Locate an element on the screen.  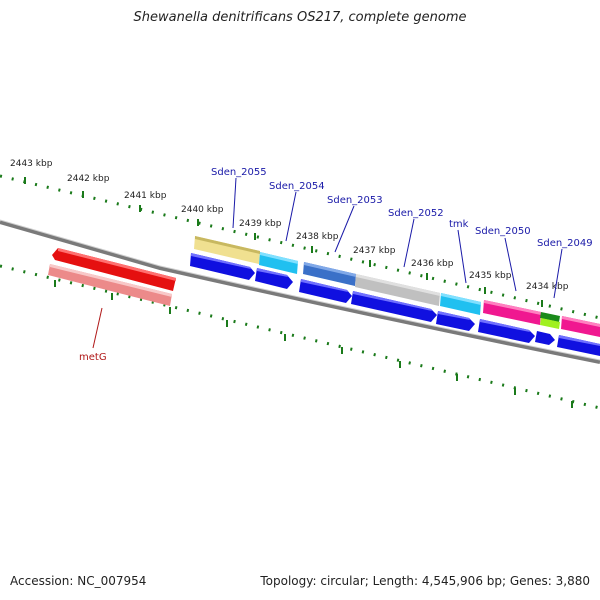
accession-text: Accession: NC_007954 is located at coordinates (78, 581).